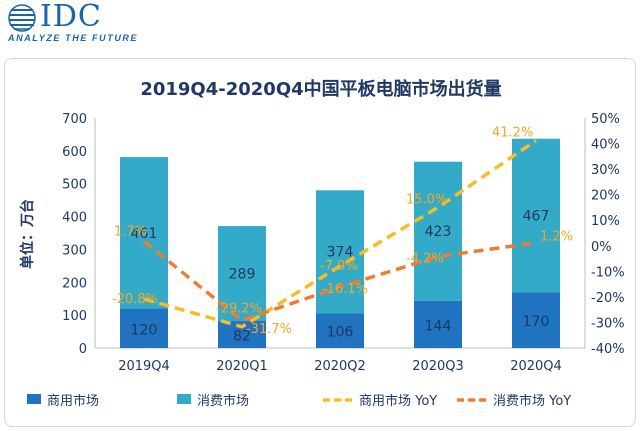  What do you see at coordinates (74, 119) in the screenshot?
I see `y-tick-label: 700` at bounding box center [74, 119].